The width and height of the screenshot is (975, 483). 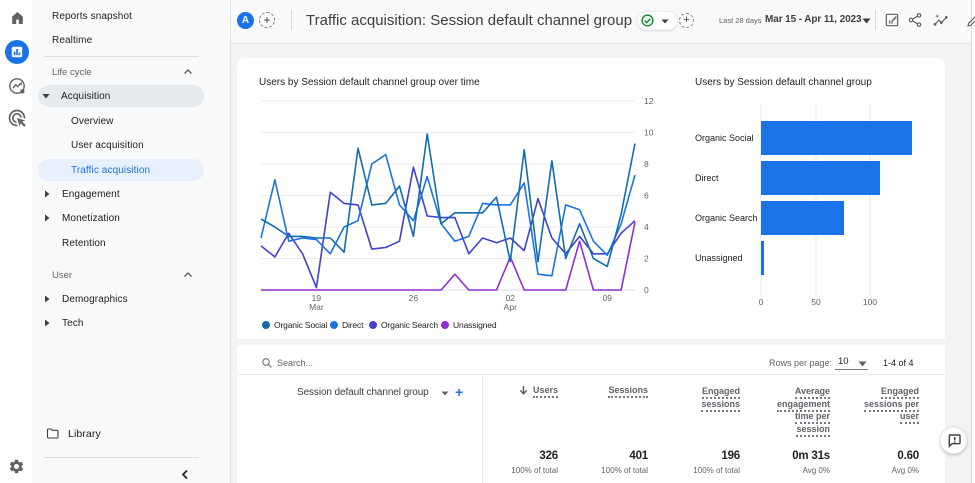 I want to click on svg-text: 100, so click(x=870, y=302).